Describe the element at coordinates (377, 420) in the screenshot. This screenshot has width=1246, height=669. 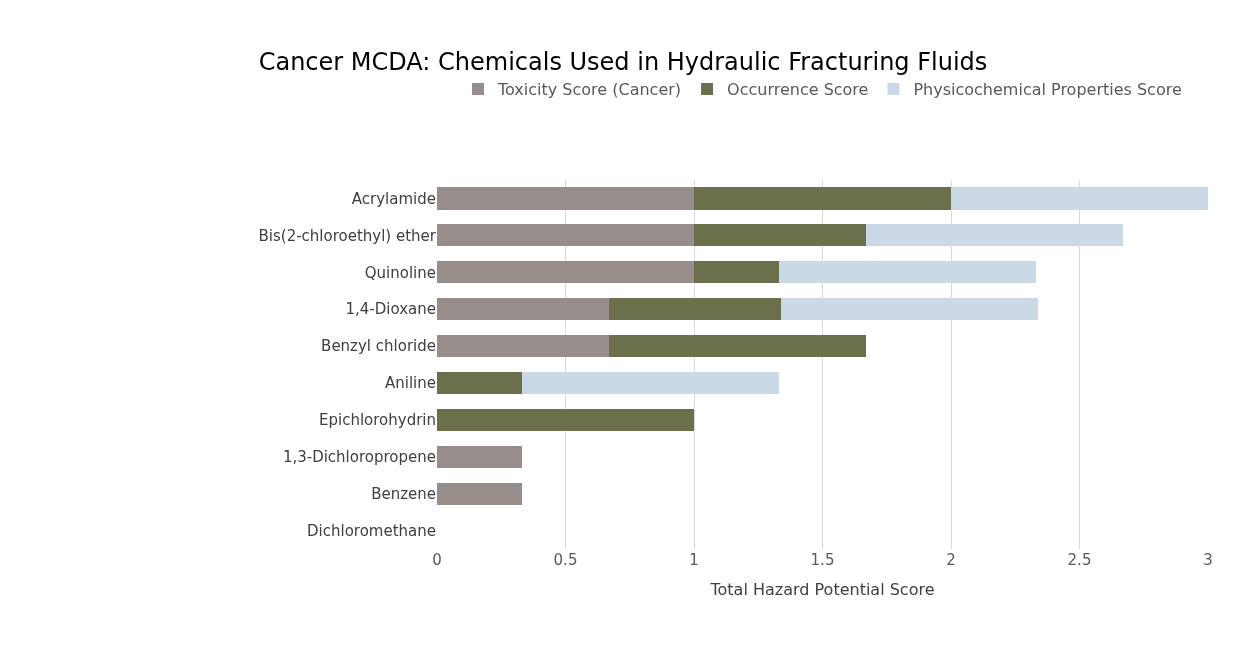
I see `y-tick-label: Epichlorohydrin` at that location.